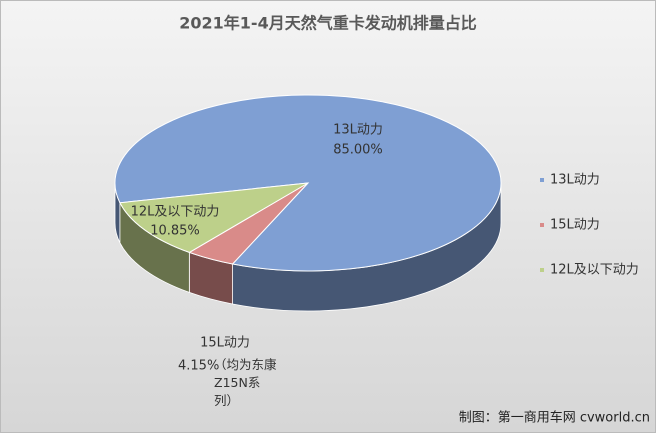  What do you see at coordinates (175, 231) in the screenshot?
I see `data-label-value: 10.85%` at bounding box center [175, 231].